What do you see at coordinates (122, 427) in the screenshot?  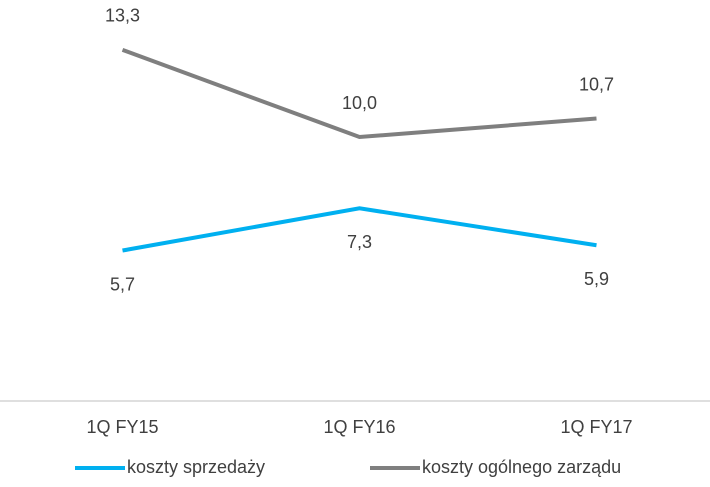 I see `x-tick-label: 1Q FY15` at bounding box center [122, 427].